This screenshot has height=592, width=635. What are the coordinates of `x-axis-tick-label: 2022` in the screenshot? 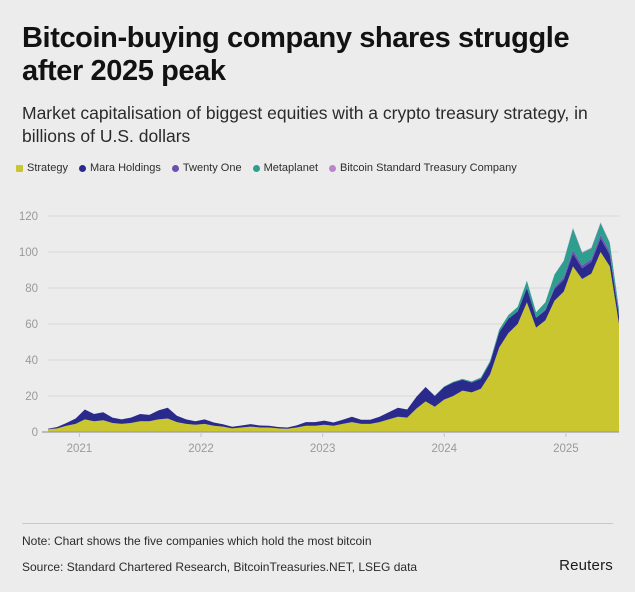 It's located at (201, 449).